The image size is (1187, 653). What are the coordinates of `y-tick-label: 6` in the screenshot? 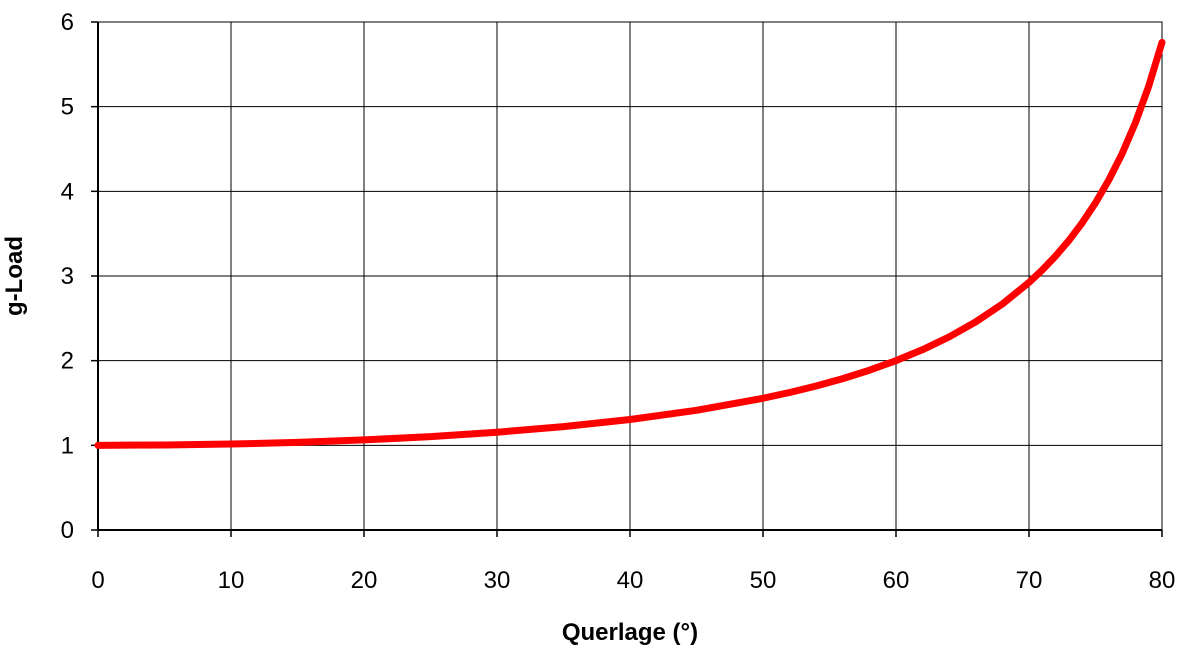 It's located at (67, 22).